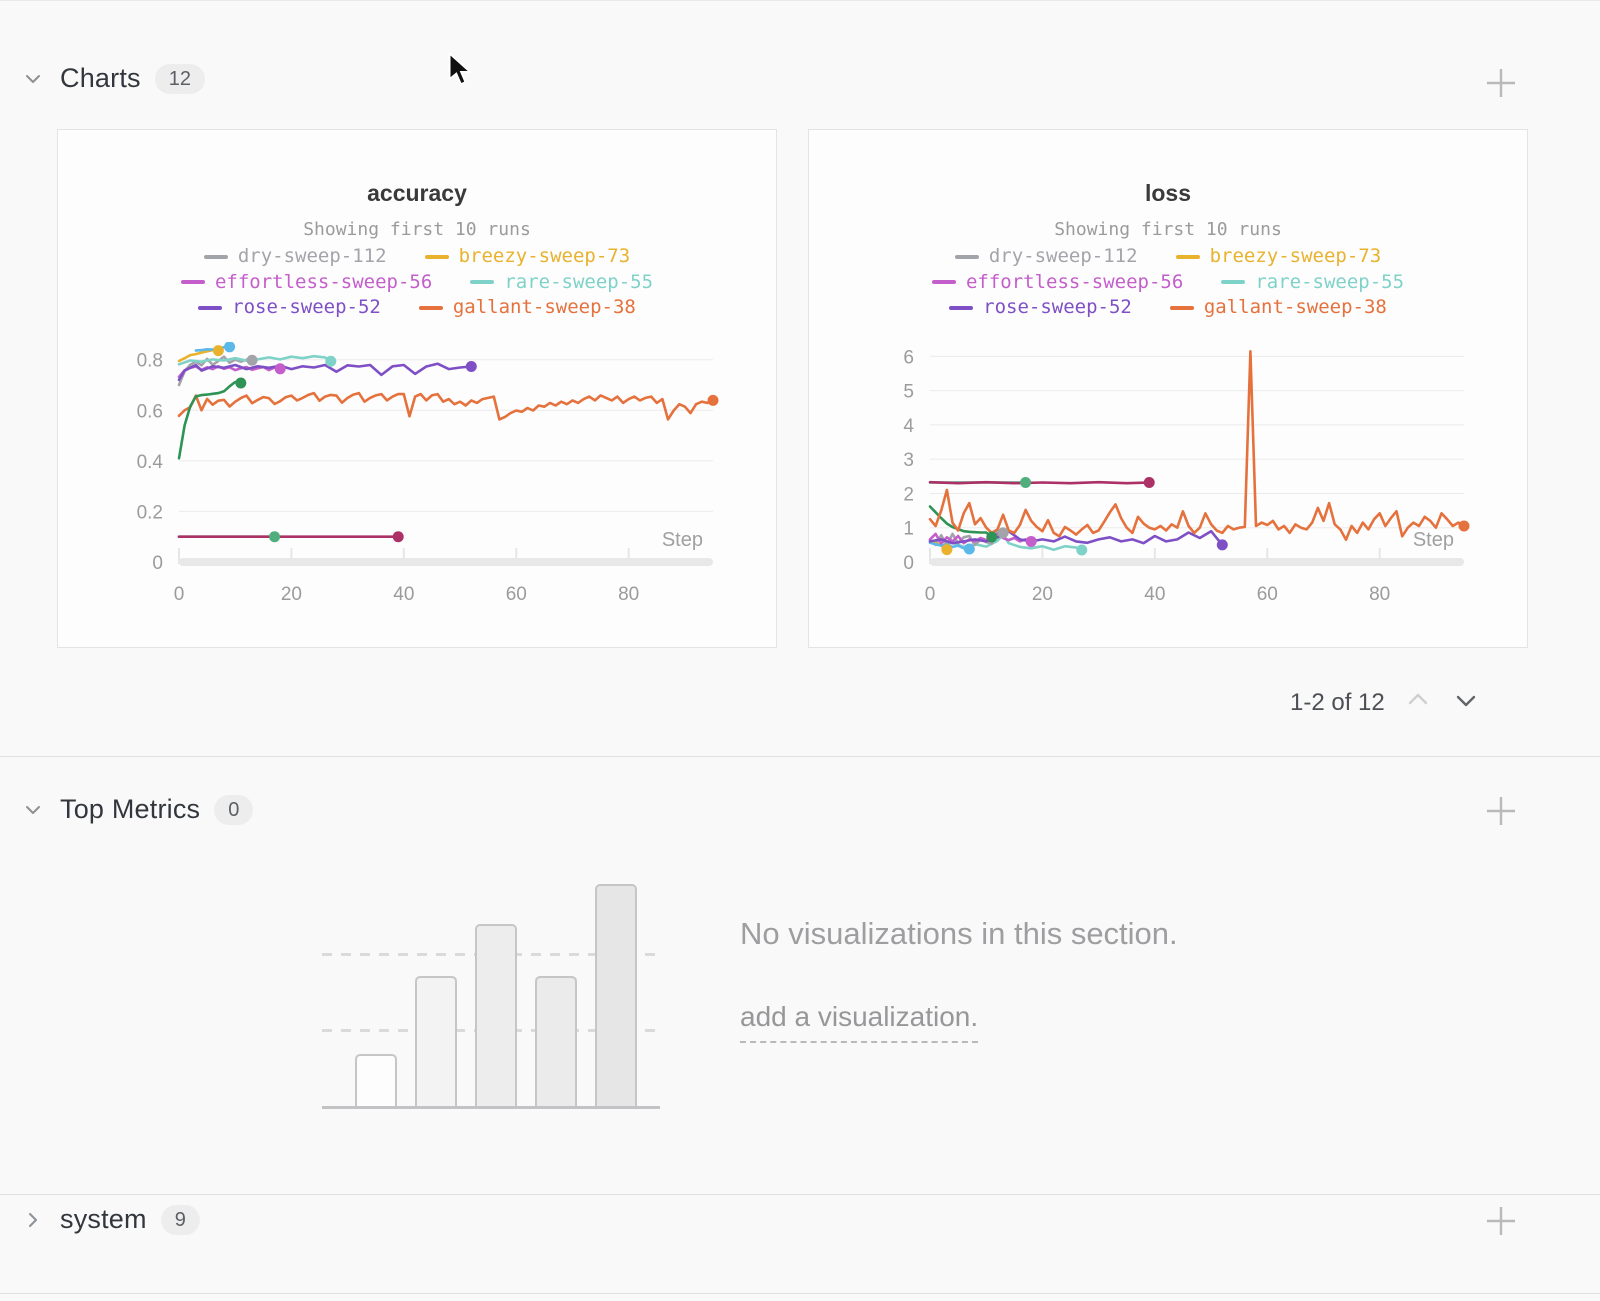 This screenshot has height=1301, width=1600. Describe the element at coordinates (1466, 702) in the screenshot. I see `pagination-next-button chevron-down-icon` at that location.